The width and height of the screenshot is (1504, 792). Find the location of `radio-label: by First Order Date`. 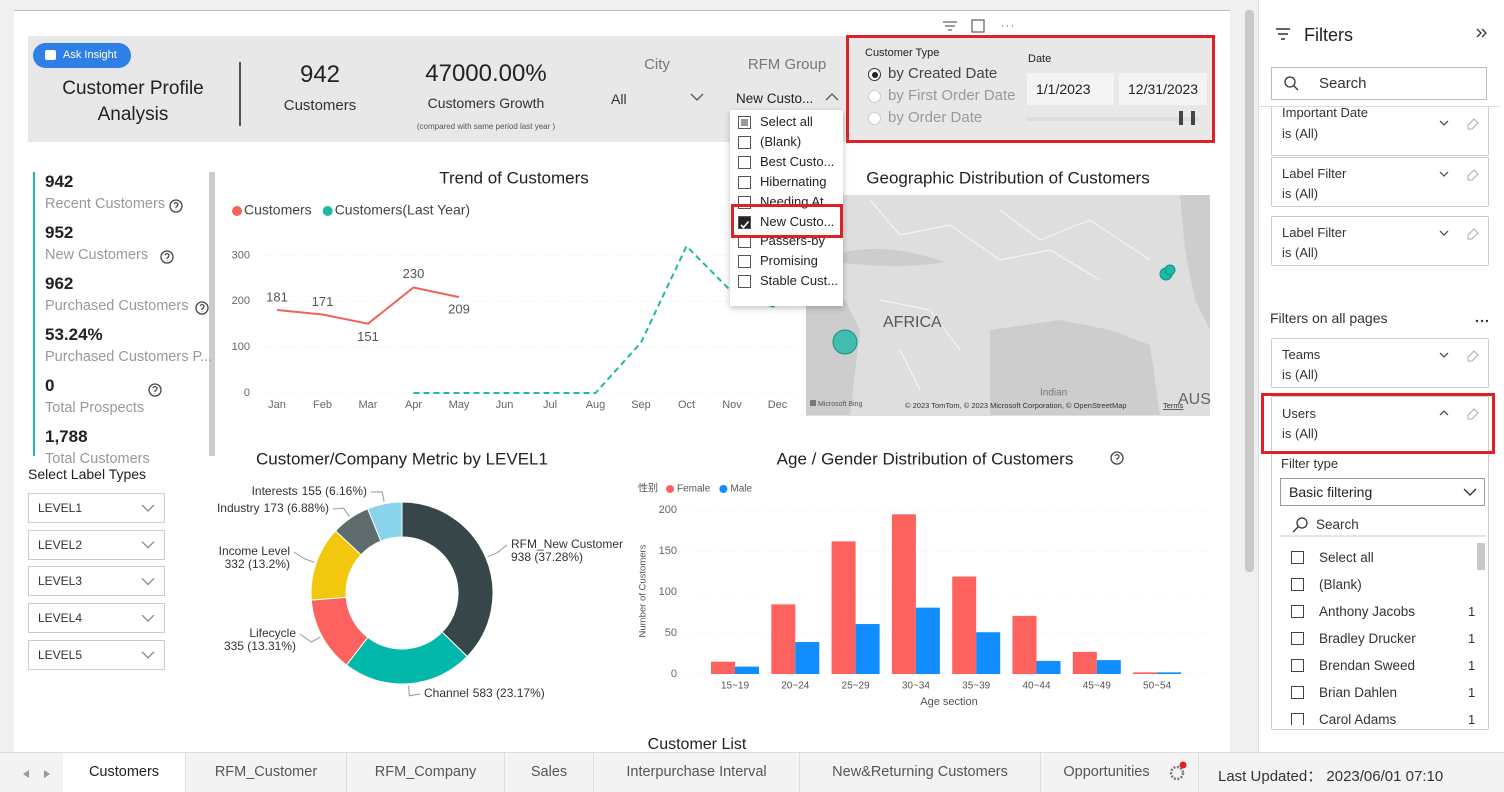

radio-label: by First Order Date is located at coordinates (952, 95).